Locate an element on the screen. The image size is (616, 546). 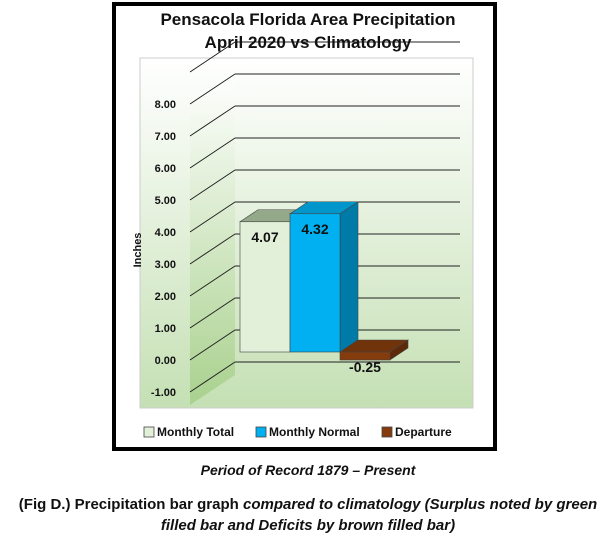
legend-item: Monthly Total is located at coordinates (188, 432).